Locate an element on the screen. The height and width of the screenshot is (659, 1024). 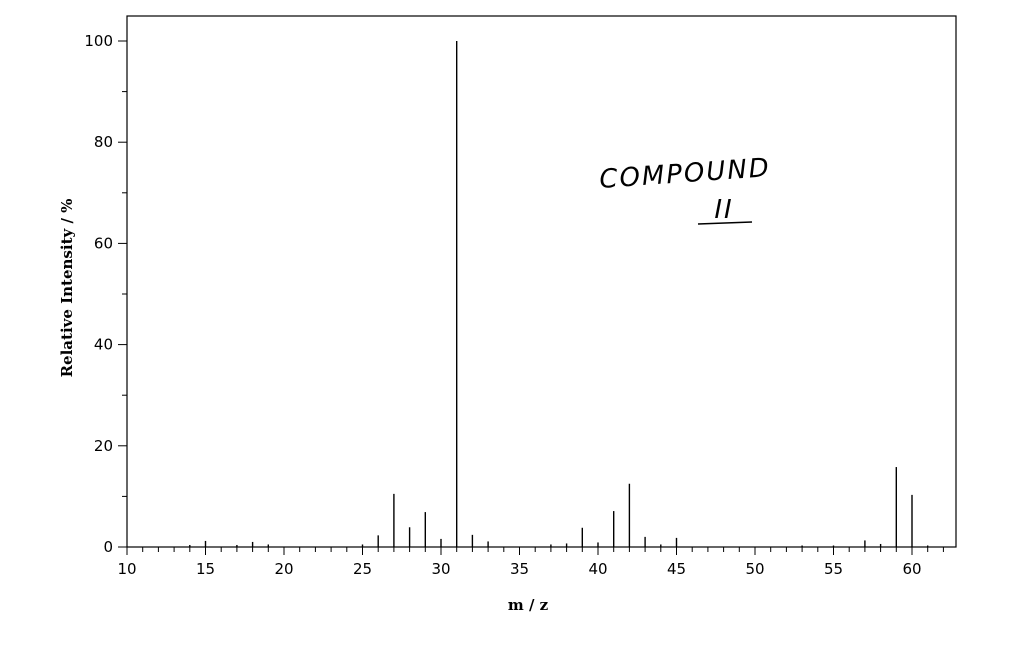
x-tick-label: 40 is located at coordinates (597, 569).